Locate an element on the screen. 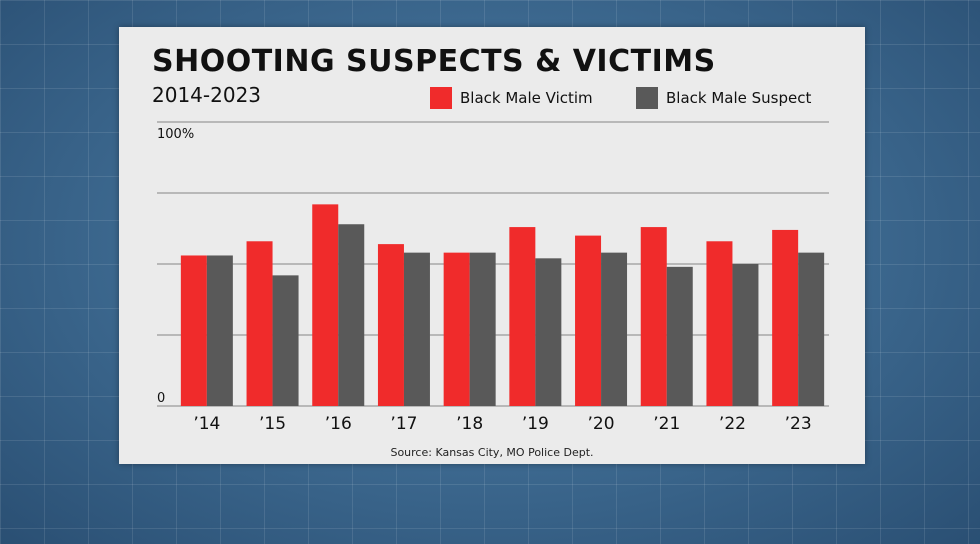 This screenshot has width=980, height=544. legend-item-suspect: Black Male Suspect is located at coordinates (723, 98).